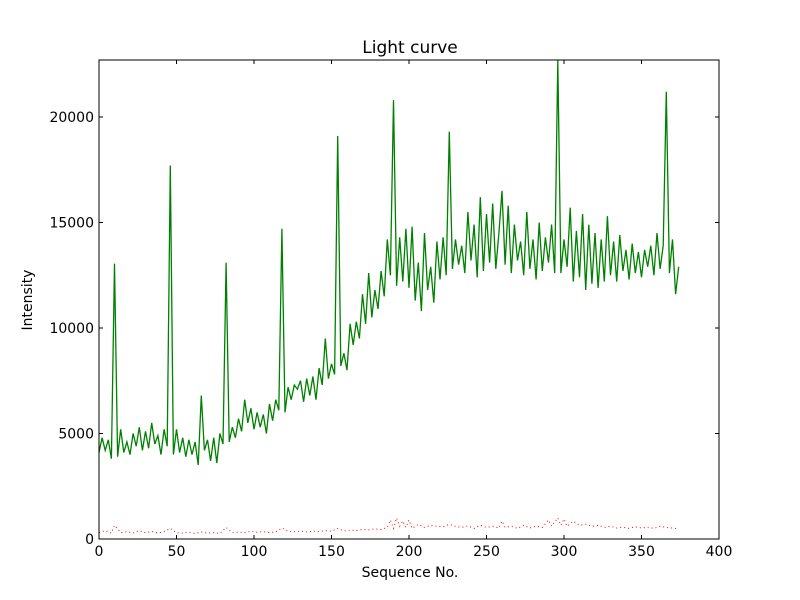 This screenshot has height=600, width=800. Describe the element at coordinates (486, 552) in the screenshot. I see `x-tick-label: 250` at that location.